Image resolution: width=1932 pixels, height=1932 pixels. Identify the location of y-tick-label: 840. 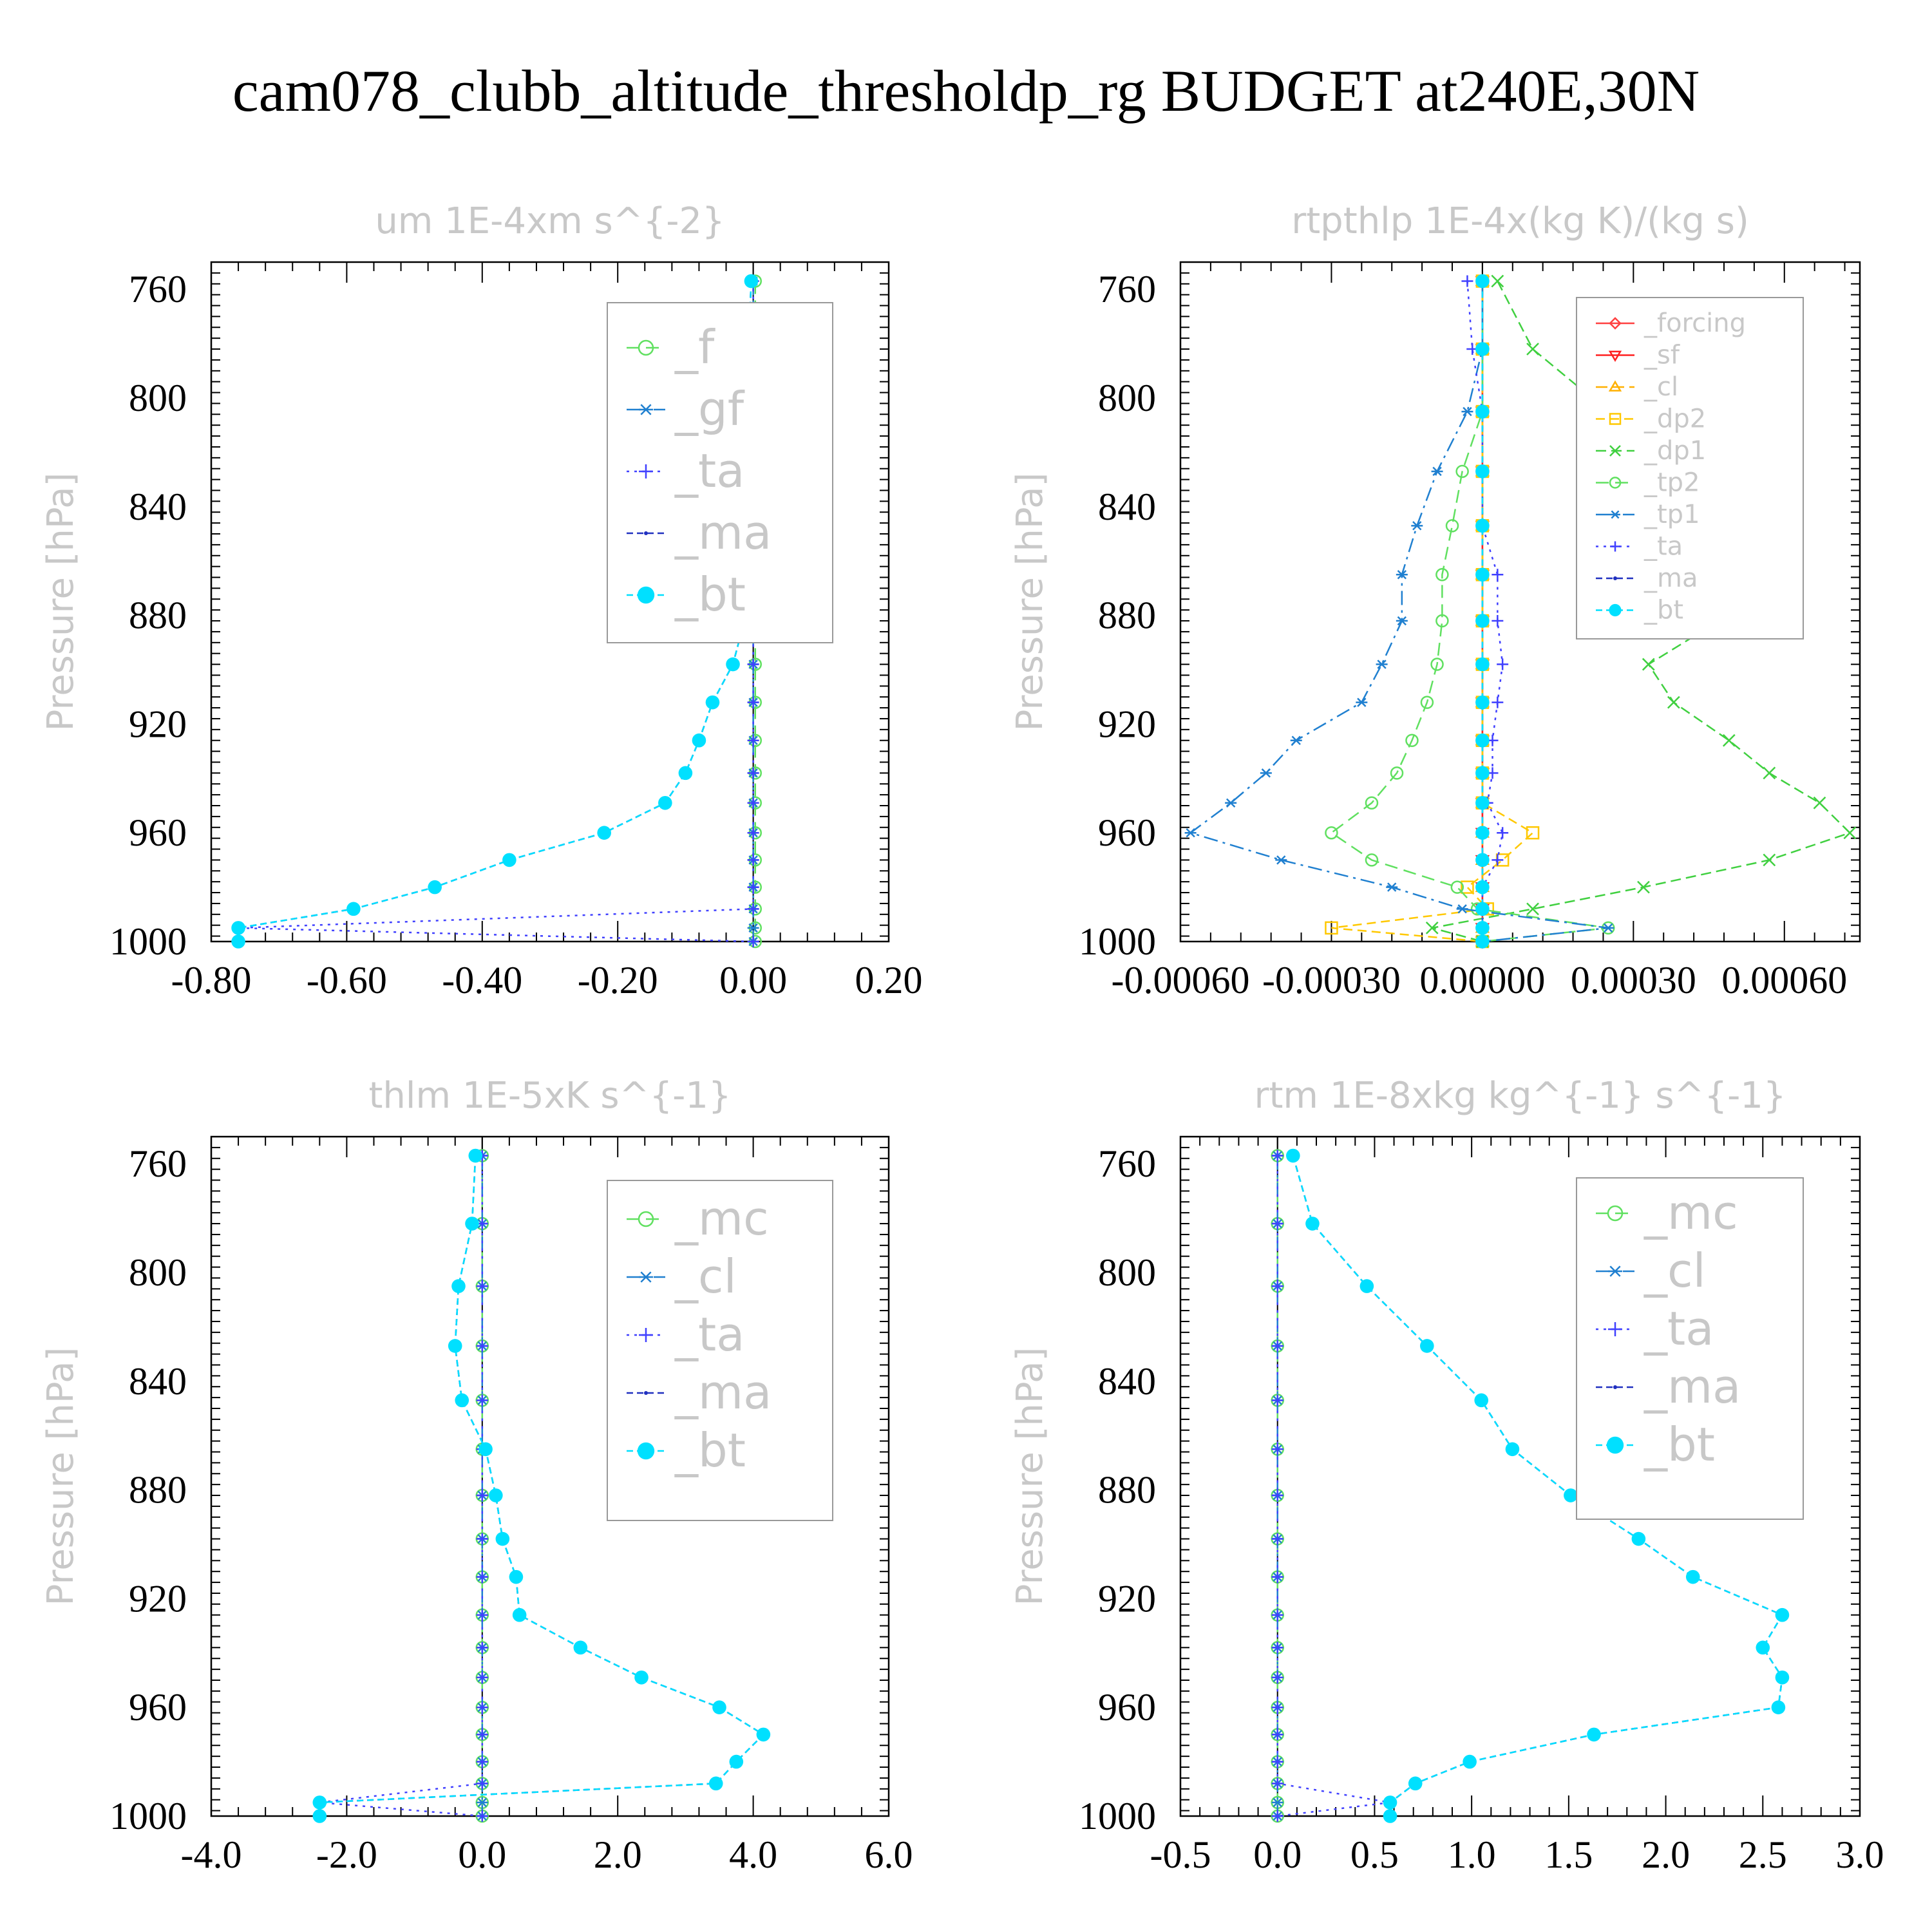
(158, 1382).